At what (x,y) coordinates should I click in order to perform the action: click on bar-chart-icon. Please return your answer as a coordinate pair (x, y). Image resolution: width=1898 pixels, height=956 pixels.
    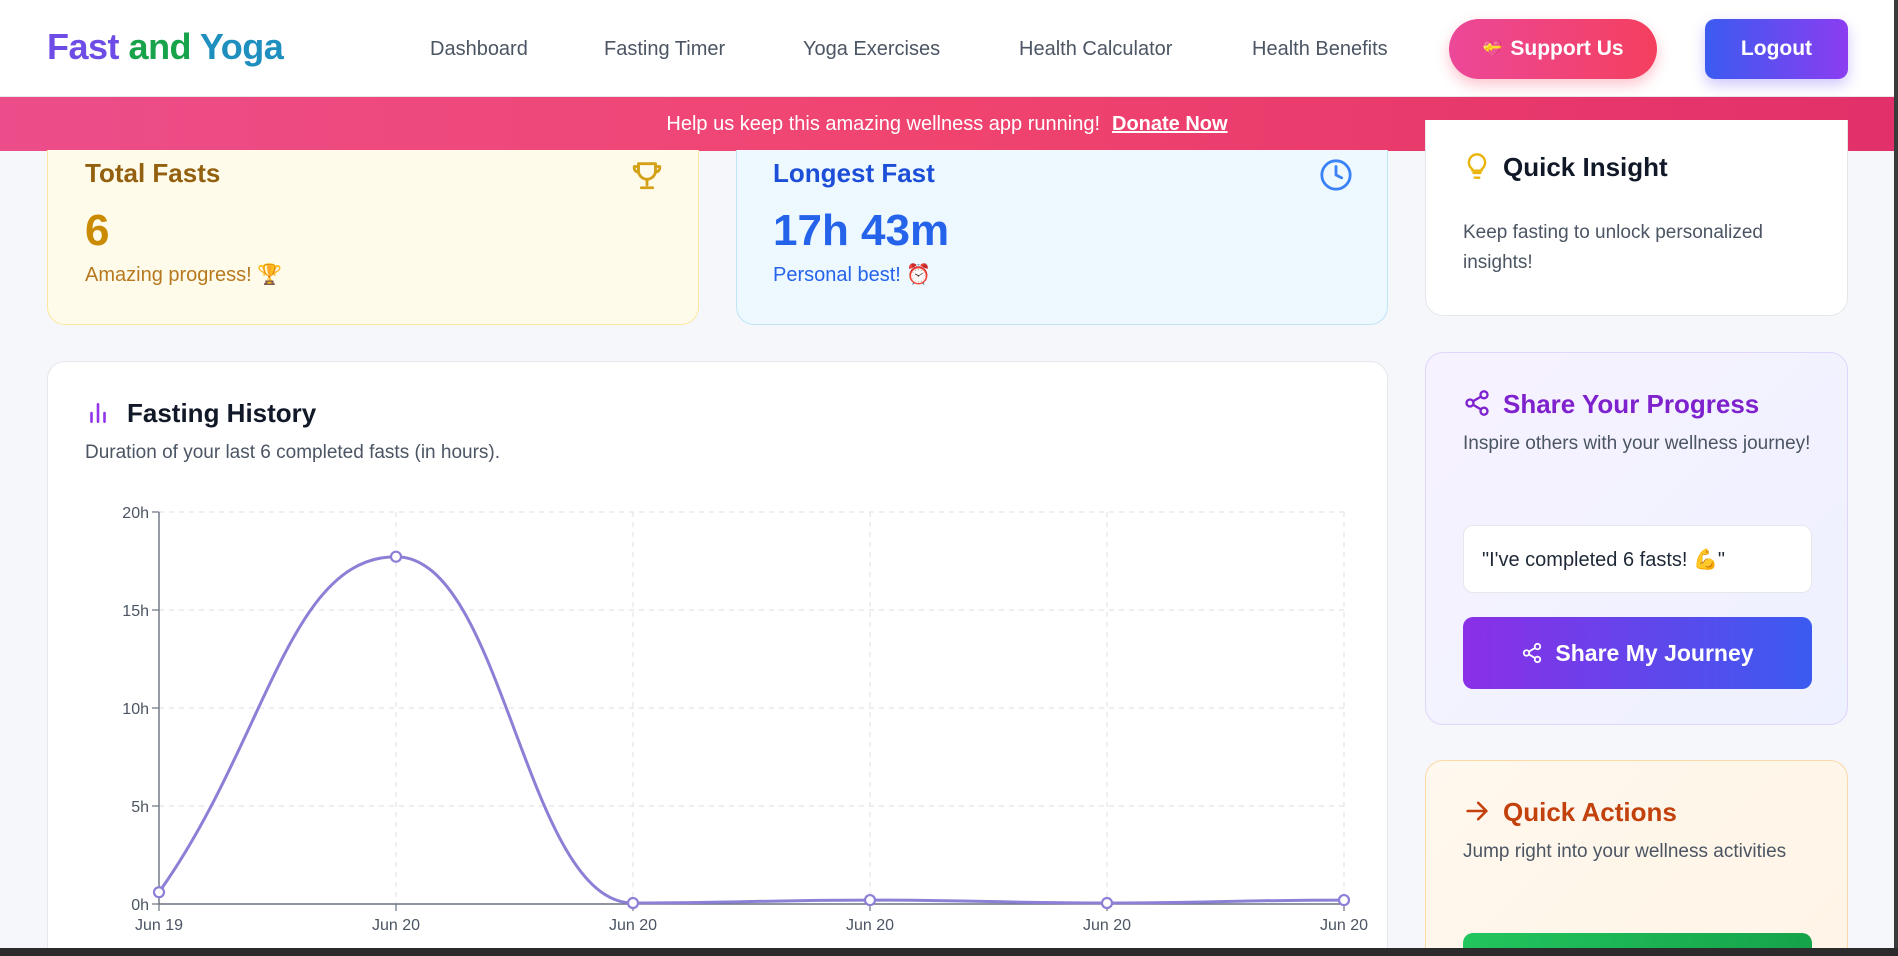
    Looking at the image, I should click on (98, 413).